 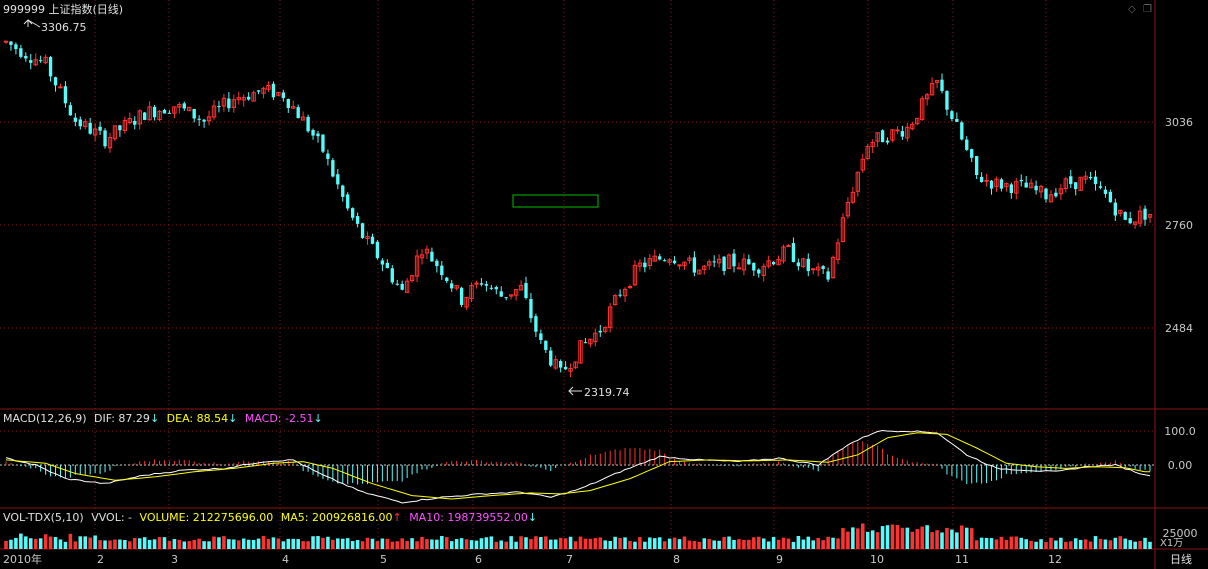 What do you see at coordinates (100, 559) in the screenshot?
I see `month-label: 2` at bounding box center [100, 559].